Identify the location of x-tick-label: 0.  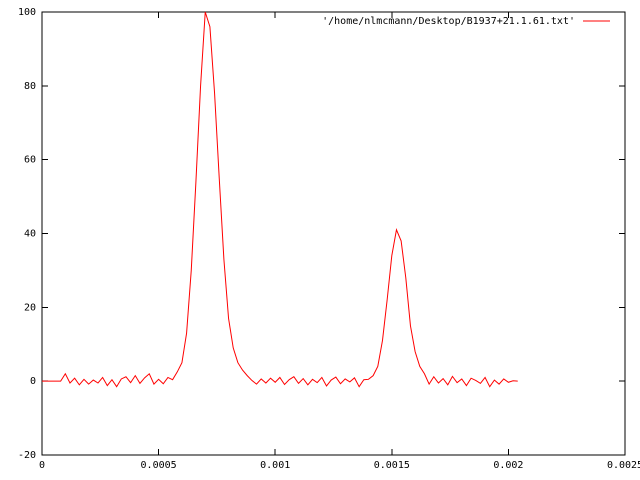
(42, 465).